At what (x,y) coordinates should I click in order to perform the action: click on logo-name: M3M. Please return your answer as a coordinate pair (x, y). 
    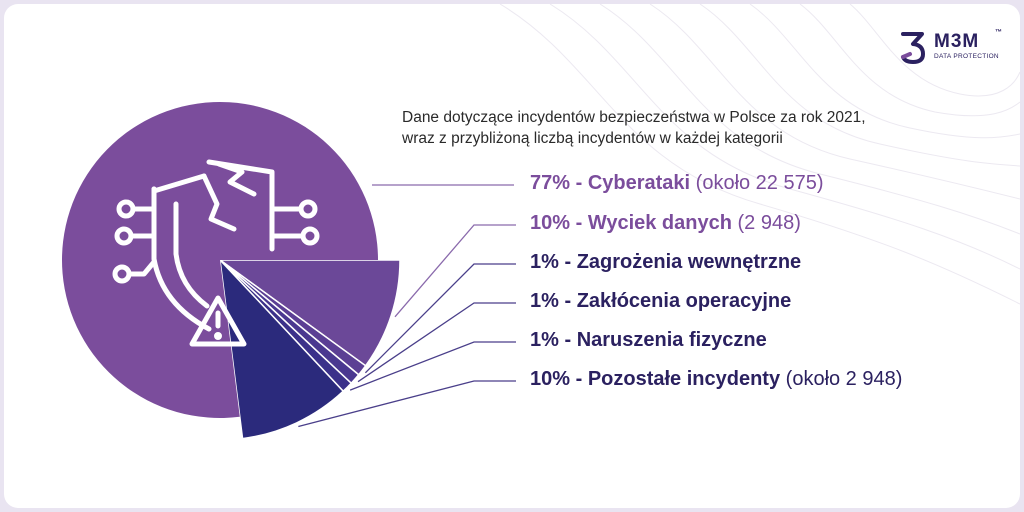
    Looking at the image, I should click on (957, 41).